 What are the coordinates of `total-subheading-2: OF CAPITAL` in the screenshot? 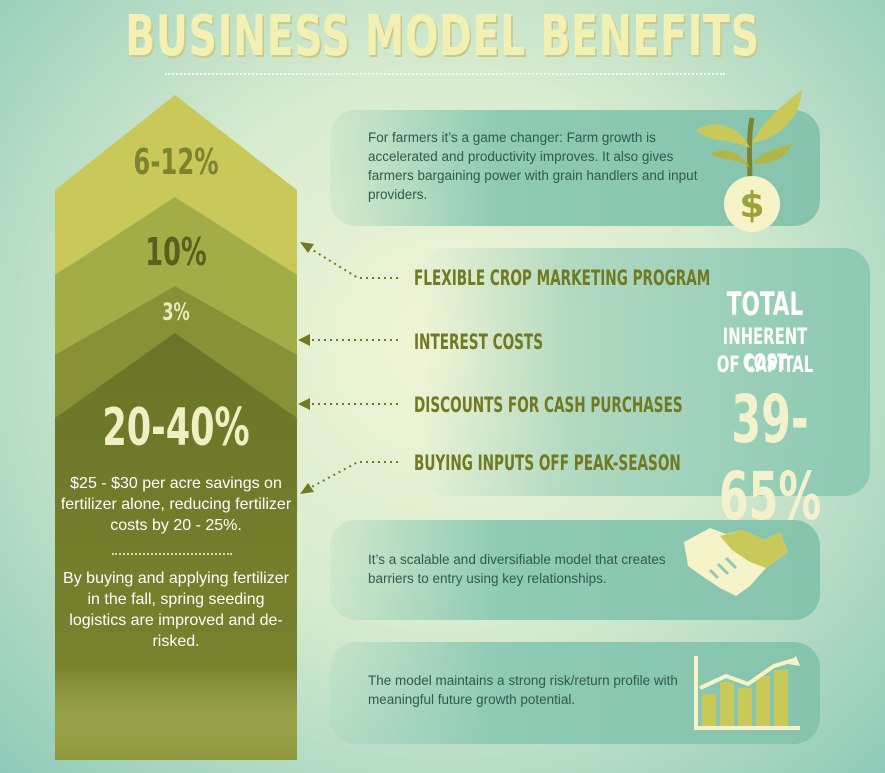 It's located at (765, 365).